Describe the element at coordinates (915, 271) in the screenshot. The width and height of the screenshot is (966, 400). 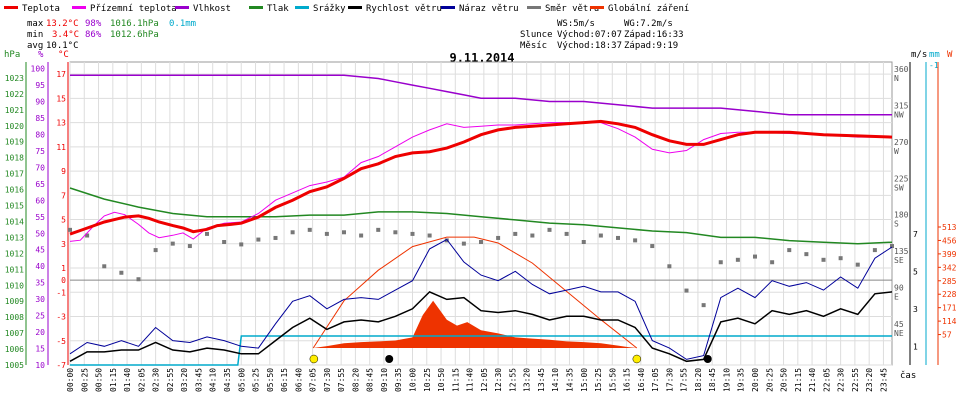
I see `wind-tick-label: 5` at that location.